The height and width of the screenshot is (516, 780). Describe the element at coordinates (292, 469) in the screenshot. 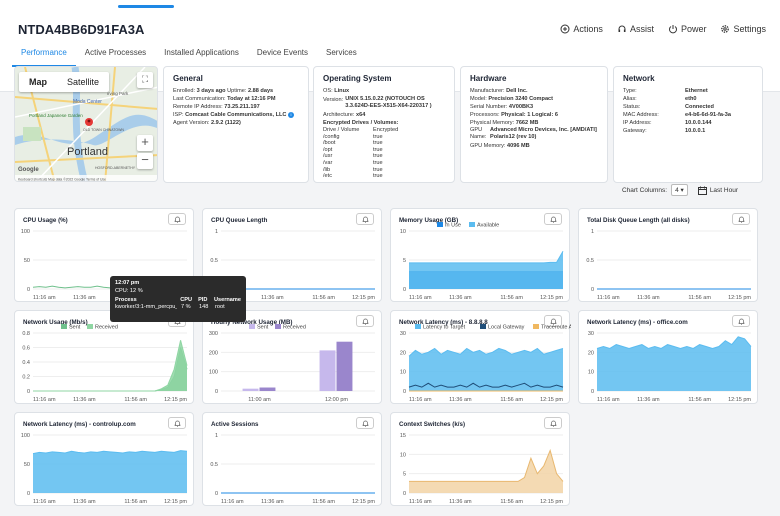

I see `chart-plot: 0 0.5 1 11:16 am 11:36 am 11:56 am 12:15 pm` at that location.